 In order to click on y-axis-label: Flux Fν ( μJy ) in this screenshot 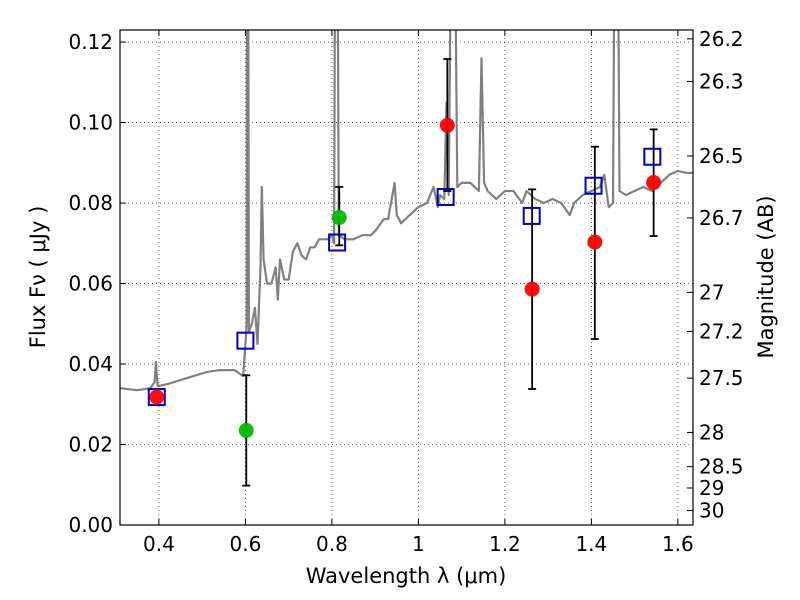, I will do `click(38, 277)`.